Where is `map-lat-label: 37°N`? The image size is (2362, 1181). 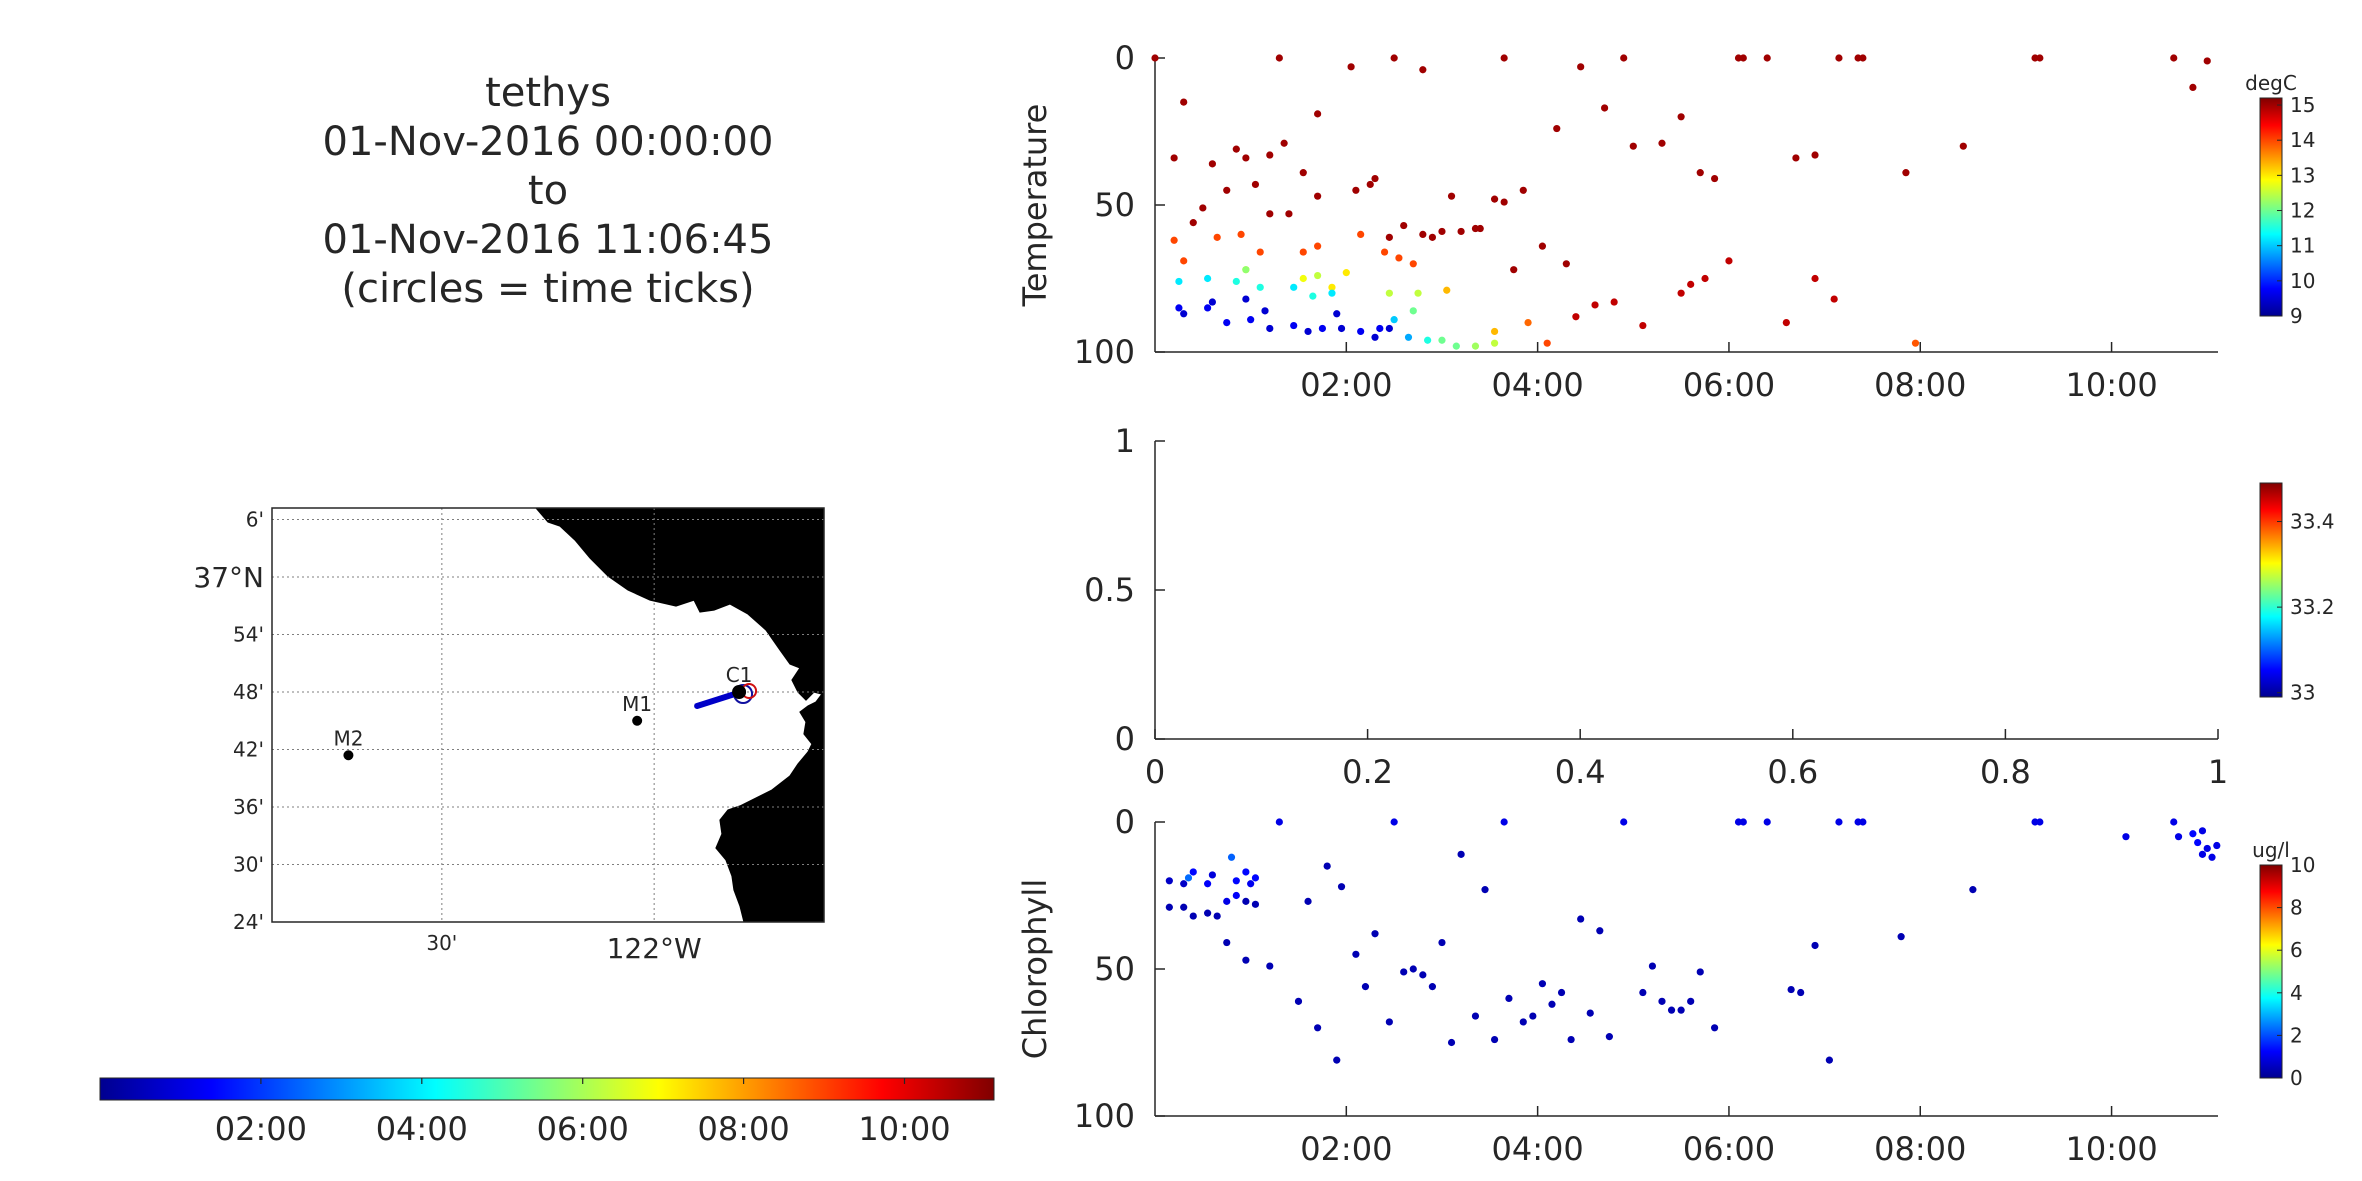
map-lat-label: 37°N is located at coordinates (228, 577).